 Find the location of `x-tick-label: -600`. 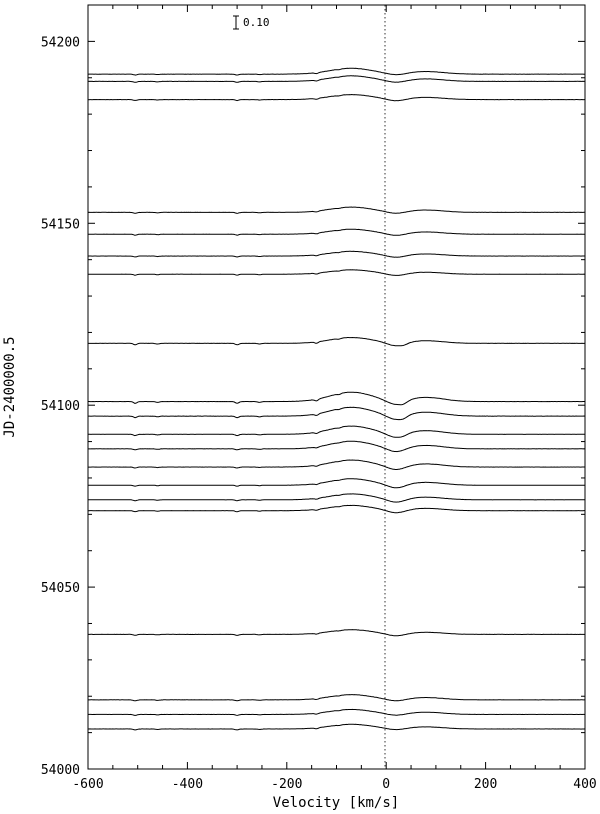

x-tick-label: -600 is located at coordinates (87, 784).